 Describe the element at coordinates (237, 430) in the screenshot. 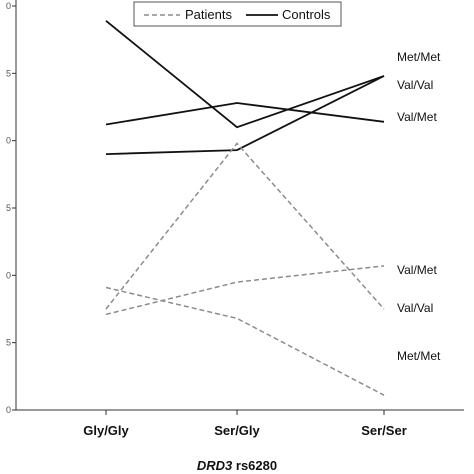

I see `x-tick-label: Ser/Gly` at that location.